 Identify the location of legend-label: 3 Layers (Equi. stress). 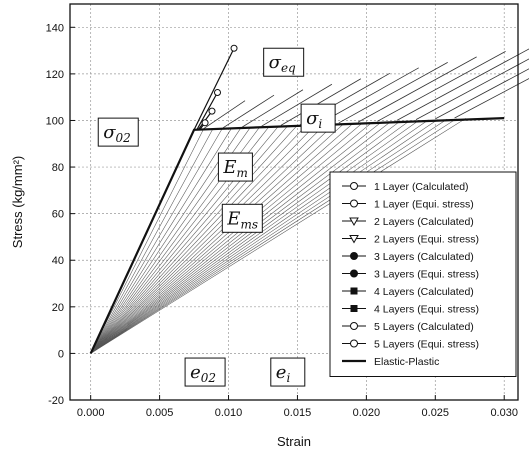
(426, 275).